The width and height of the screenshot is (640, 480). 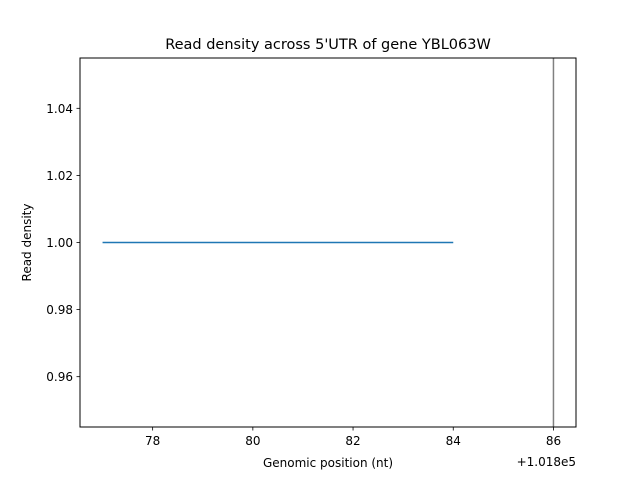 I want to click on x-axis-title: Genomic position (nt), so click(x=328, y=463).